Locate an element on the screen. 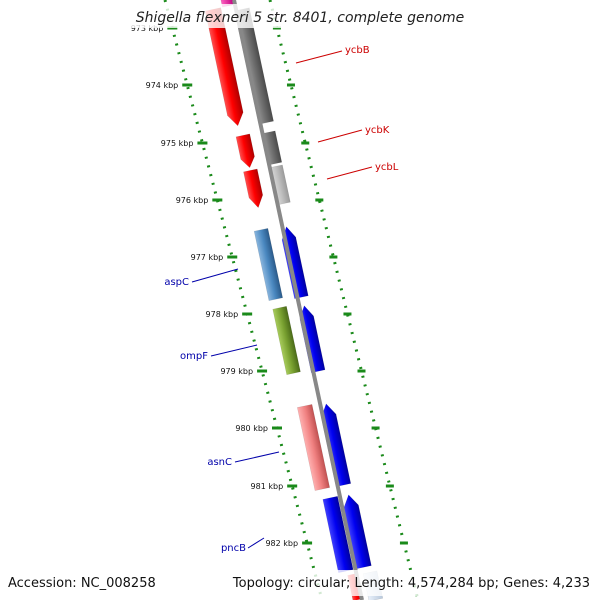 The width and height of the screenshot is (600, 600). gene-label-aspC: aspC is located at coordinates (176, 282).